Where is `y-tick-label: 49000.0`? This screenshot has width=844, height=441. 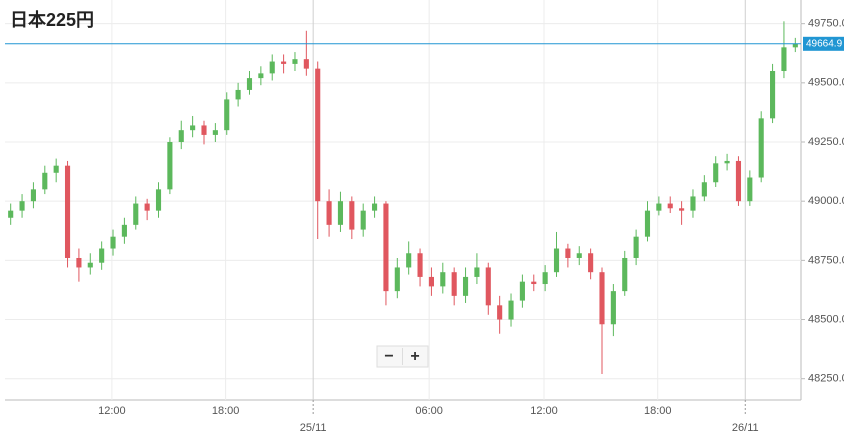
y-tick-label: 49000.0 is located at coordinates (826, 201).